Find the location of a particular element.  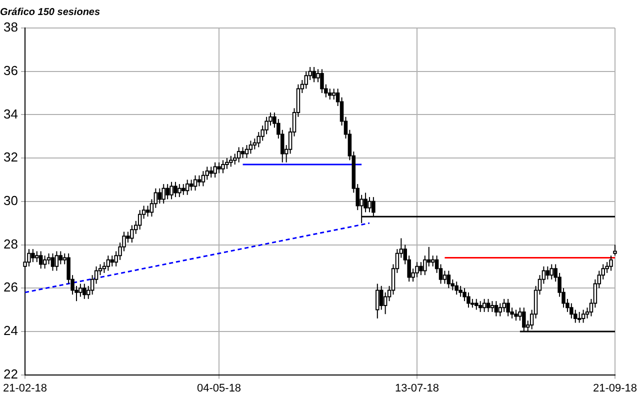

y-tick-label: 30 is located at coordinates (11, 200).